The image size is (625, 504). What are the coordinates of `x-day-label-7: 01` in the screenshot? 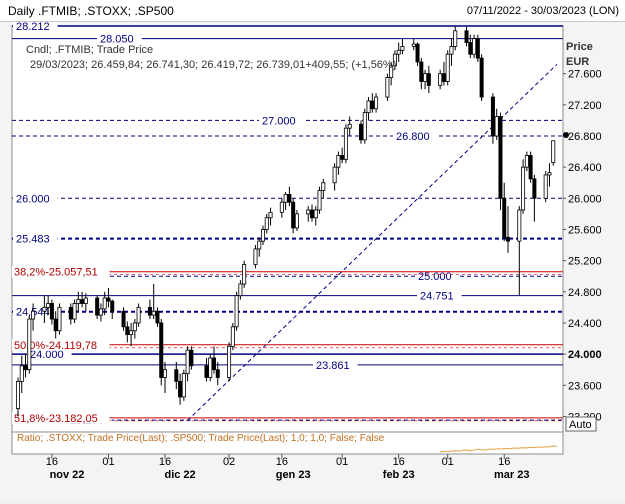 It's located at (448, 462).